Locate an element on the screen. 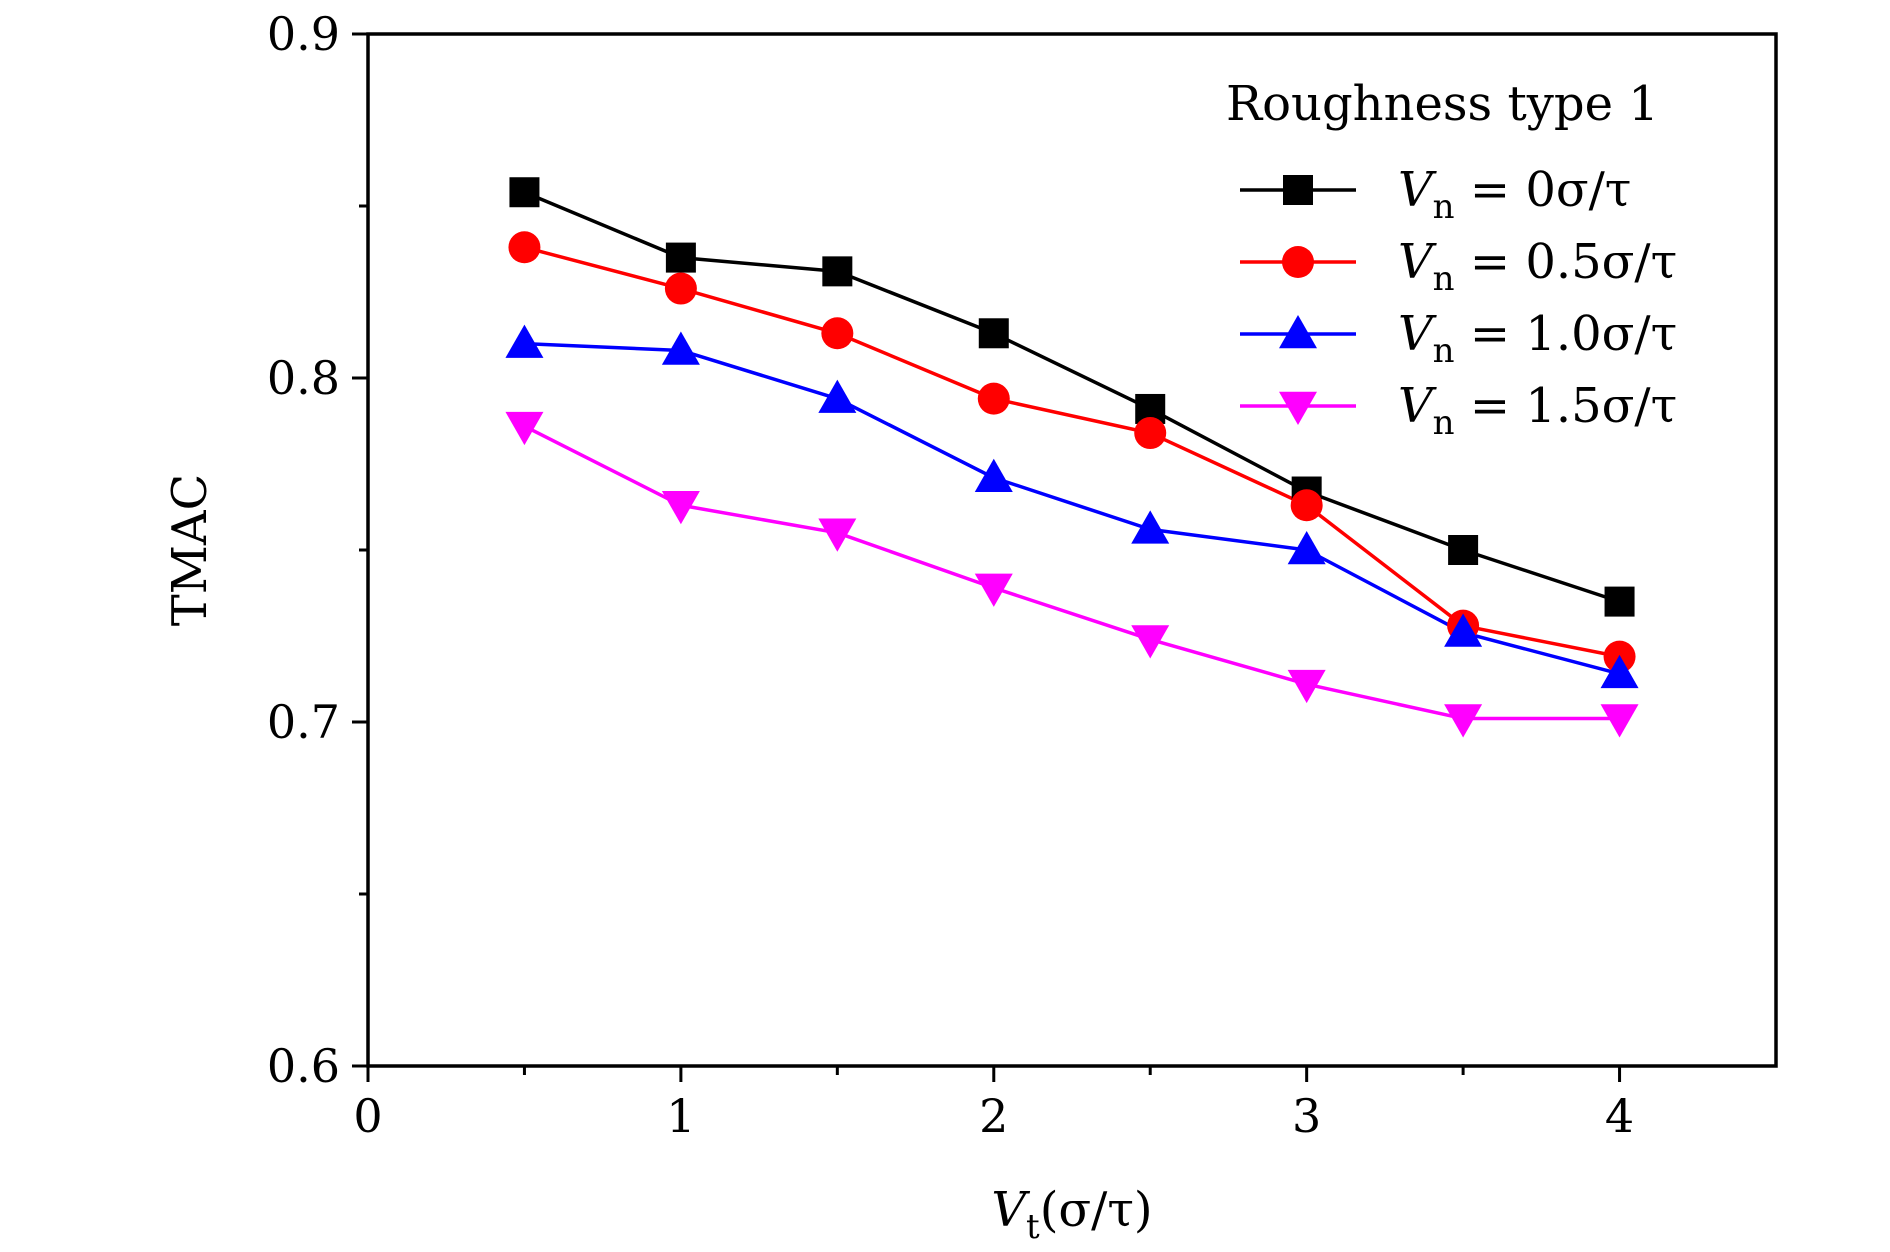 The image size is (1890, 1252). x-tick-label: 3 is located at coordinates (1306, 1116).